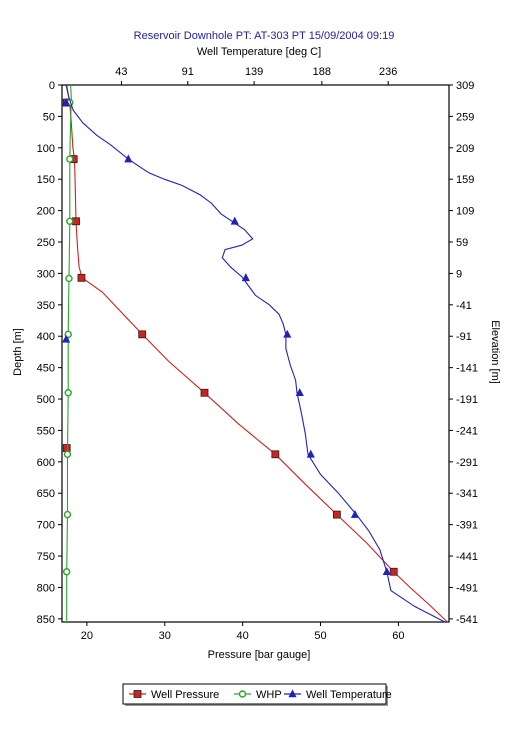 The height and width of the screenshot is (742, 514). I want to click on y-right-tick-label: -441, so click(467, 557).